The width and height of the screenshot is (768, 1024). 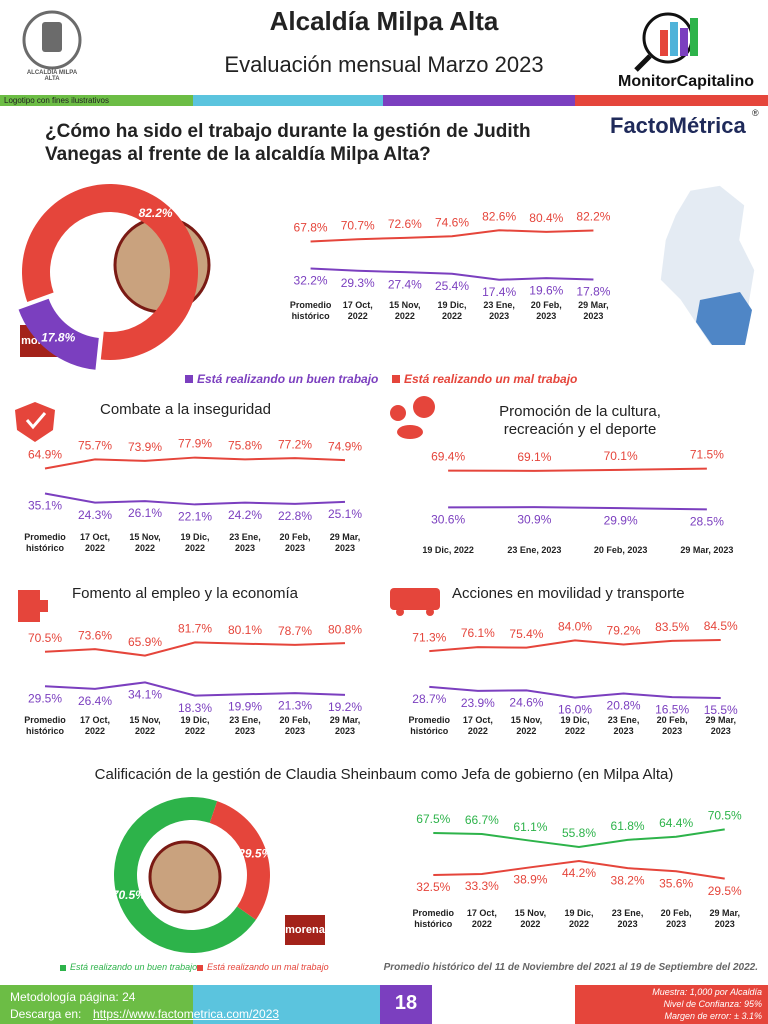 I want to click on value-label: 26.1%, so click(x=145, y=513).